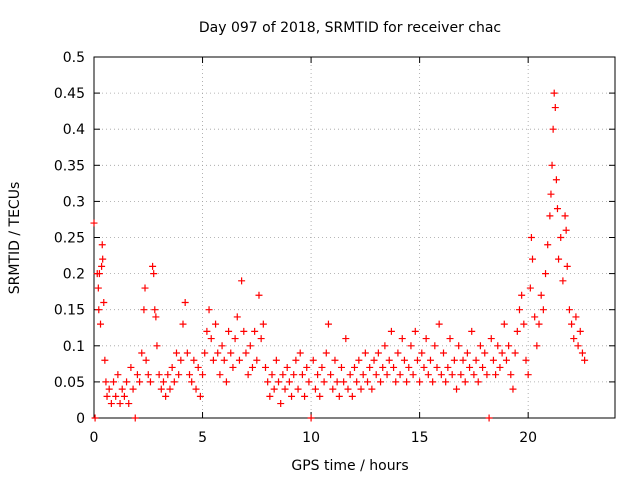 The height and width of the screenshot is (480, 640). What do you see at coordinates (69, 166) in the screenshot?
I see `y-tick-label: 0.35` at bounding box center [69, 166].